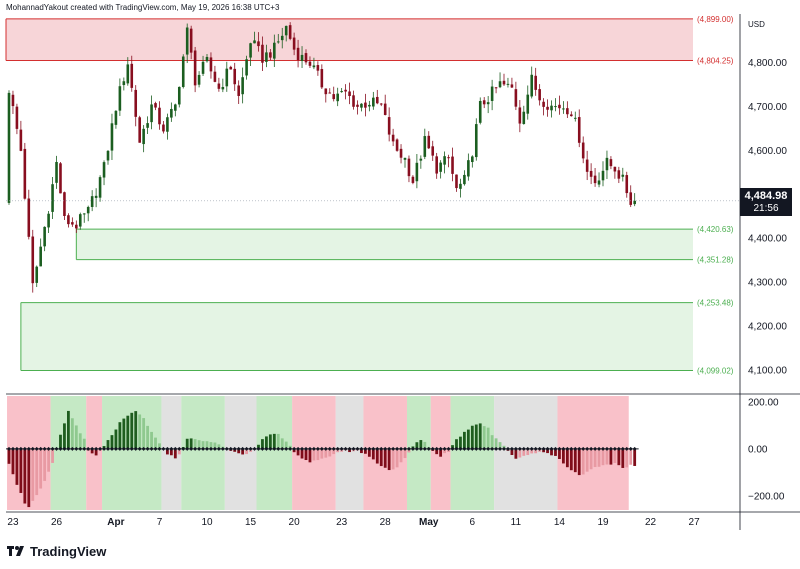 The width and height of the screenshot is (800, 569). Describe the element at coordinates (274, 453) in the screenshot. I see `regime-green` at that location.